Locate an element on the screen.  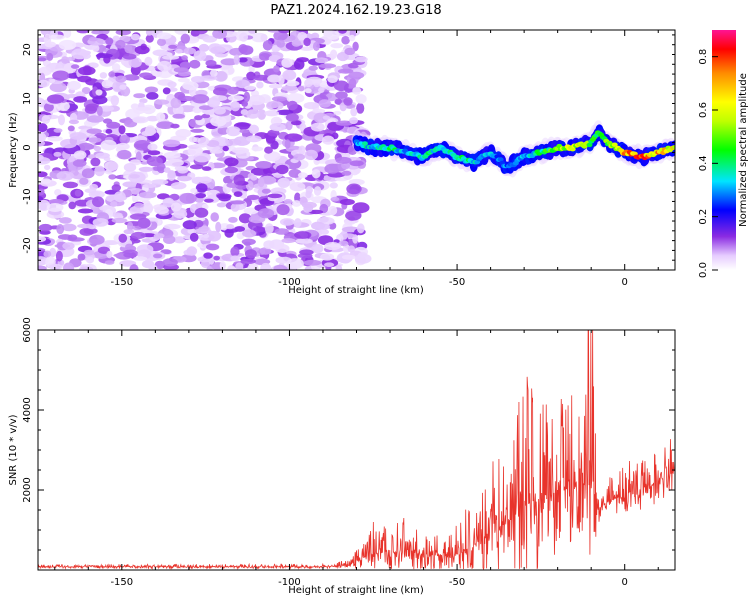
x-tick-label: -150 is located at coordinates (121, 582).